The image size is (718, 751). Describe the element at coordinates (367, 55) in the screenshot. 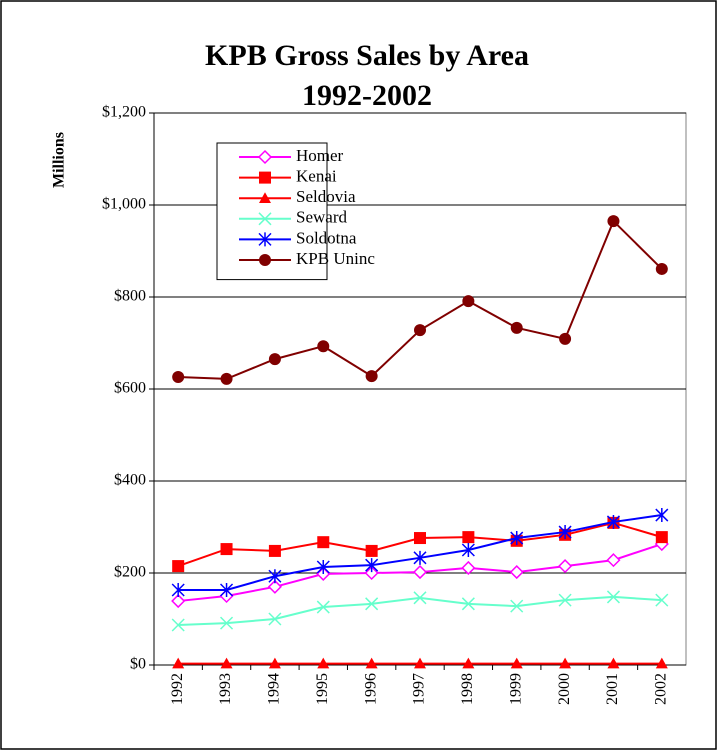

I see `chart-title: KPB Gross Sales by Area` at that location.